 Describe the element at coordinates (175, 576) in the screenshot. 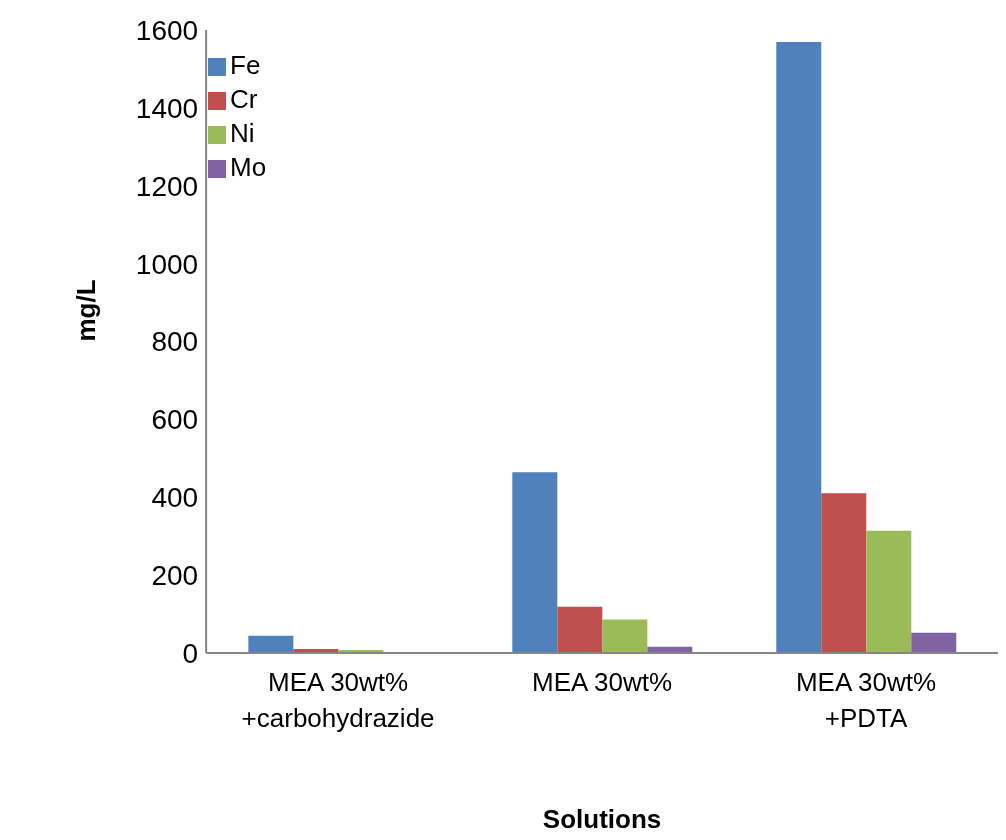

I see `y-tick-label: 200` at that location.